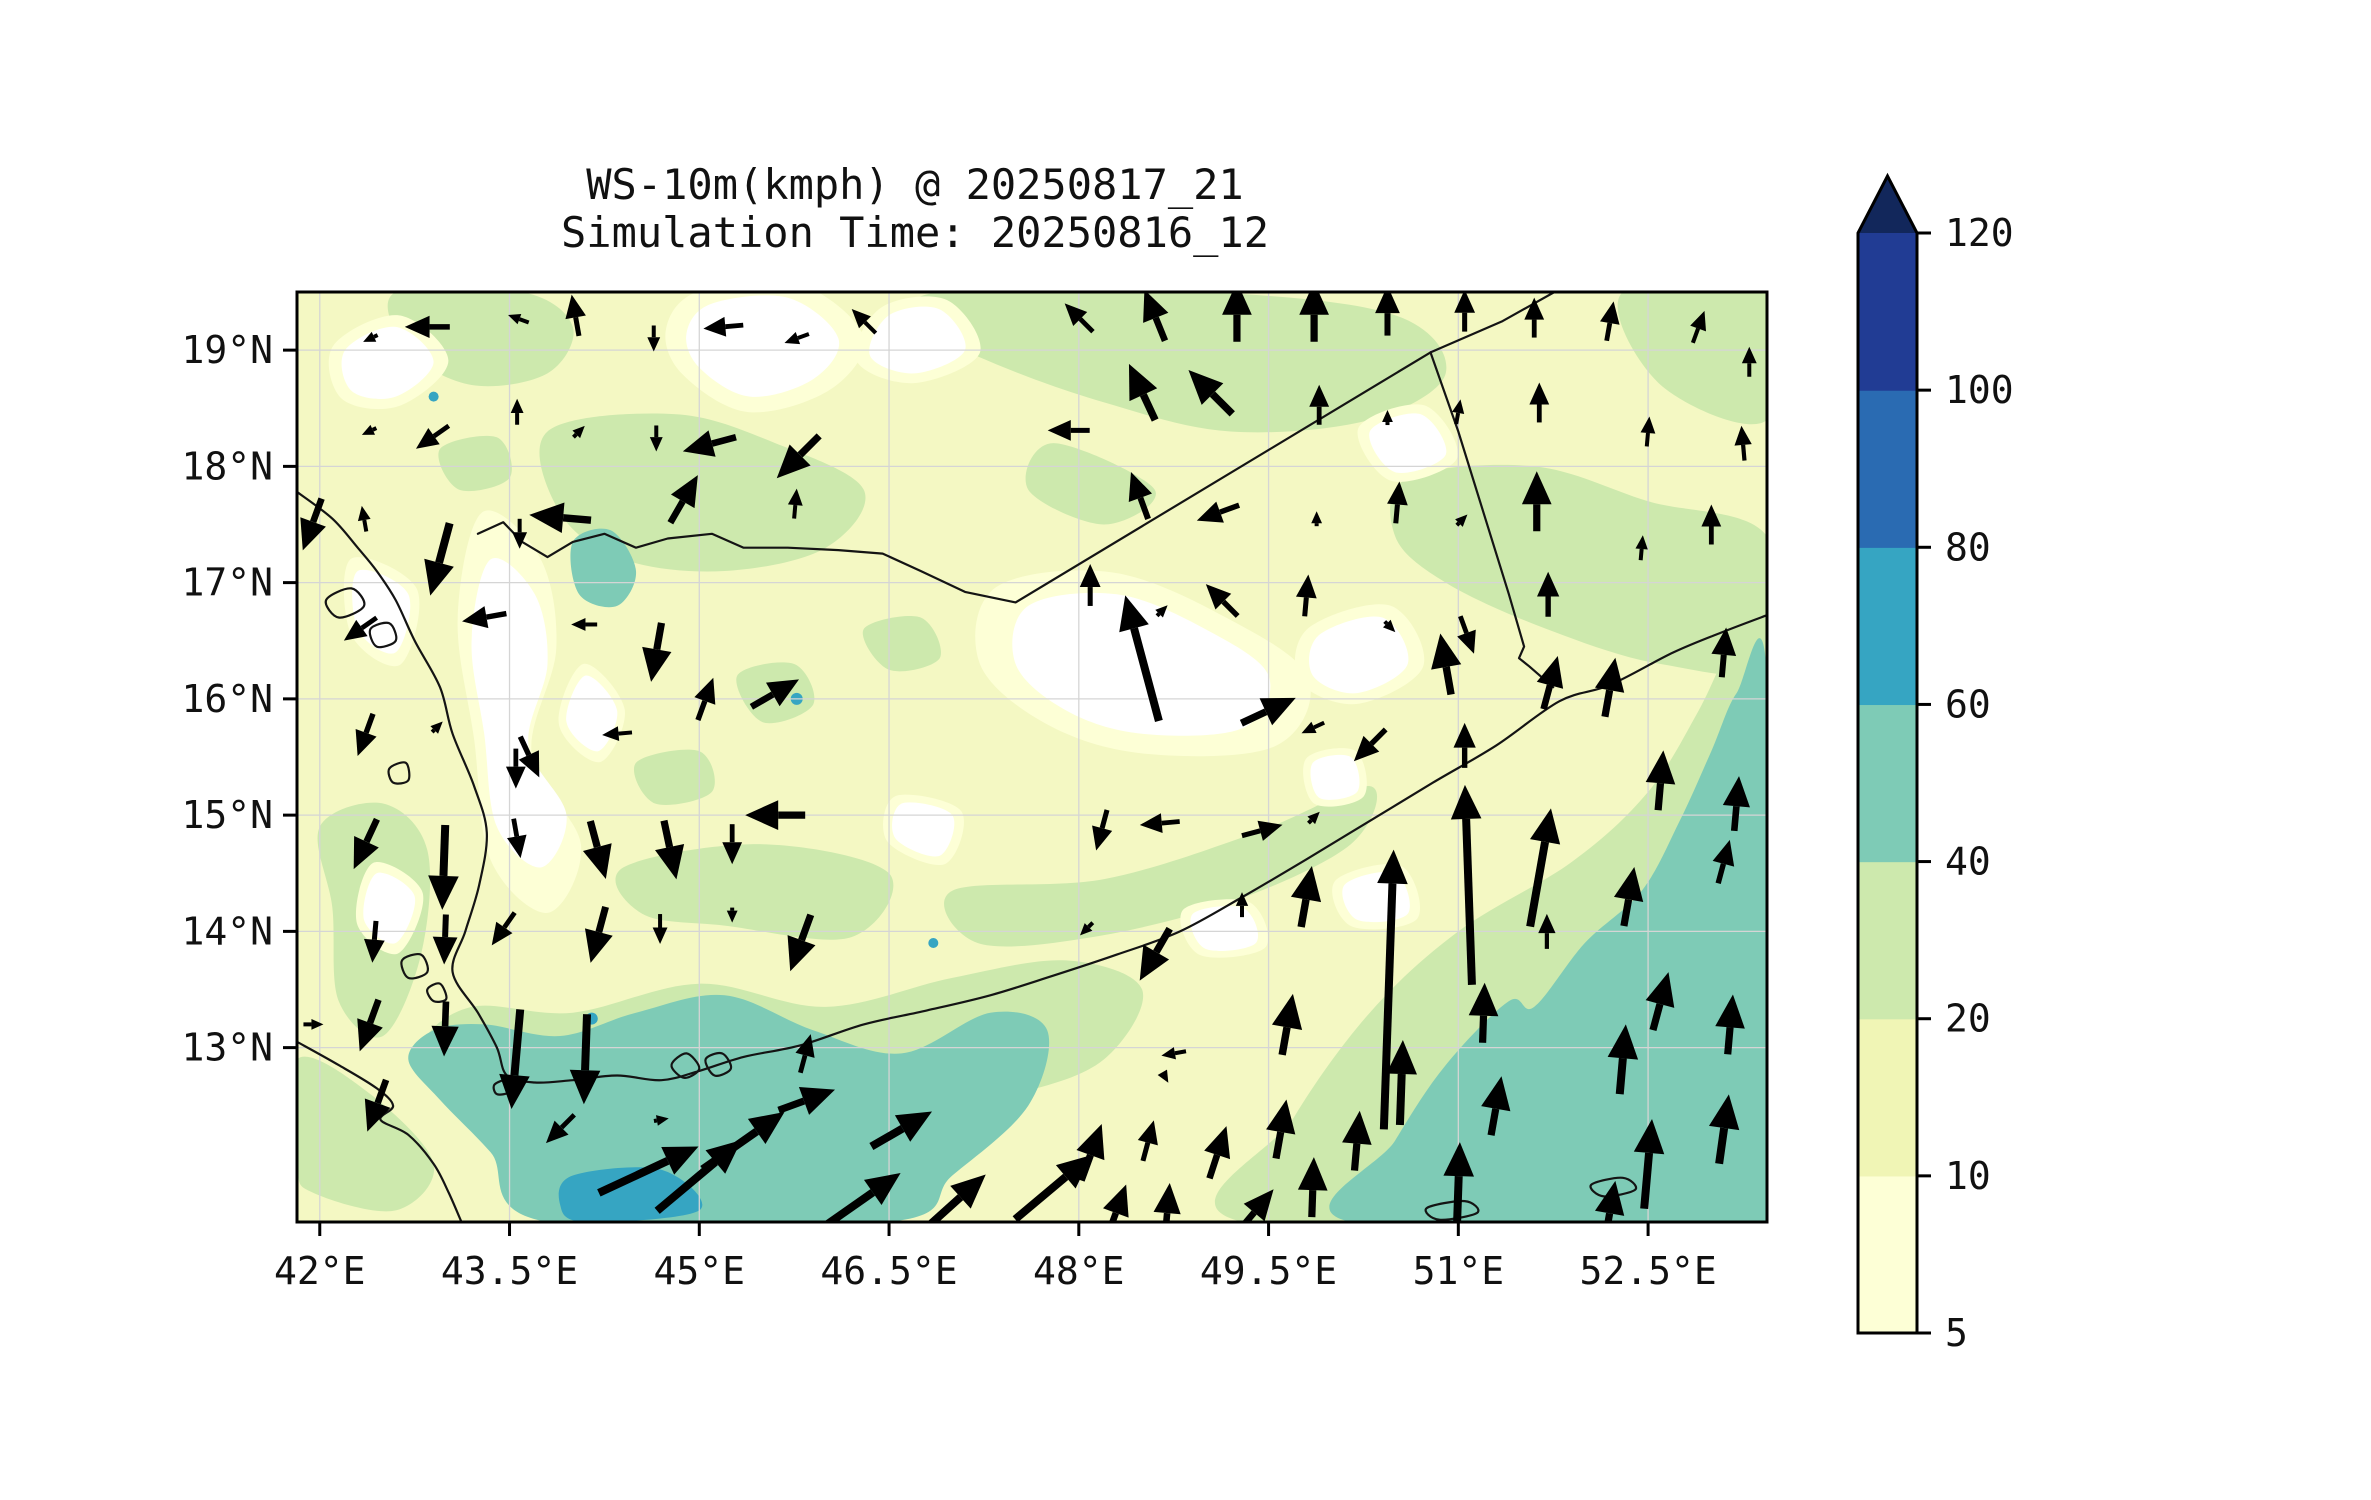 Image resolution: width=2371 pixels, height=1500 pixels. I want to click on saudi-oman-border, so click(1492, 323).